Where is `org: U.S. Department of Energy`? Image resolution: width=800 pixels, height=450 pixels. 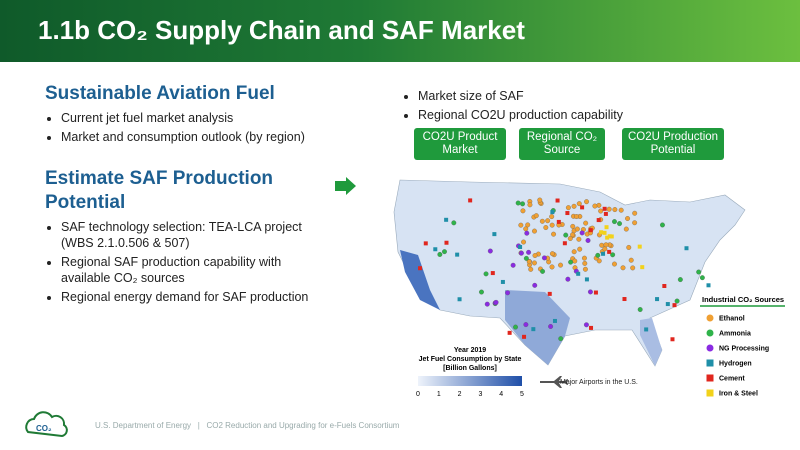 org: U.S. Department of Energy is located at coordinates (143, 425).